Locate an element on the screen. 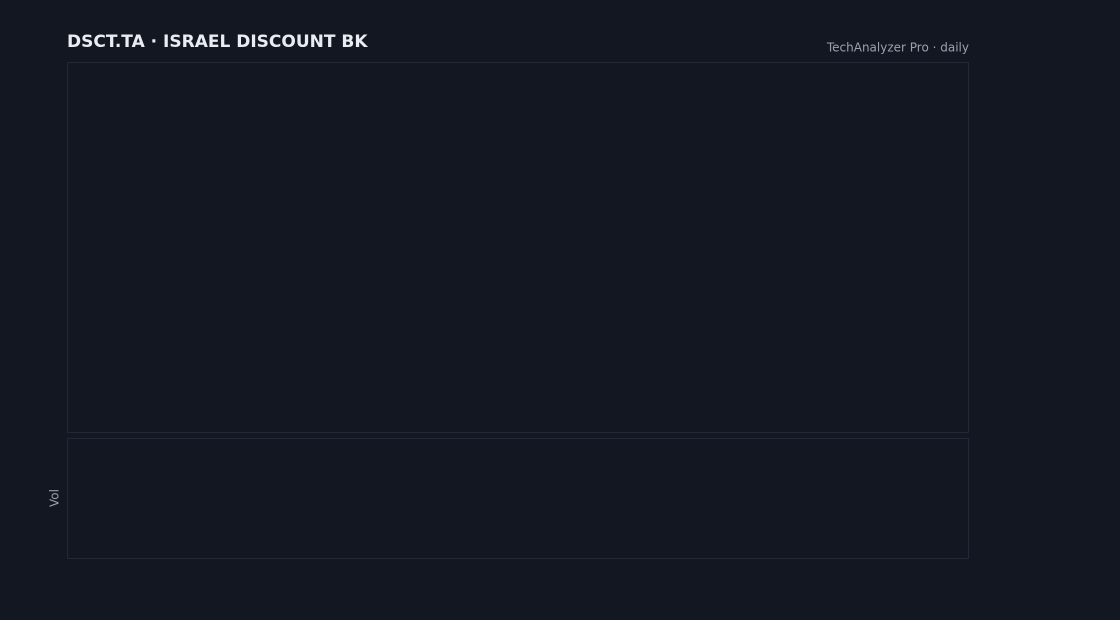  volume-label: Vol is located at coordinates (55, 498).